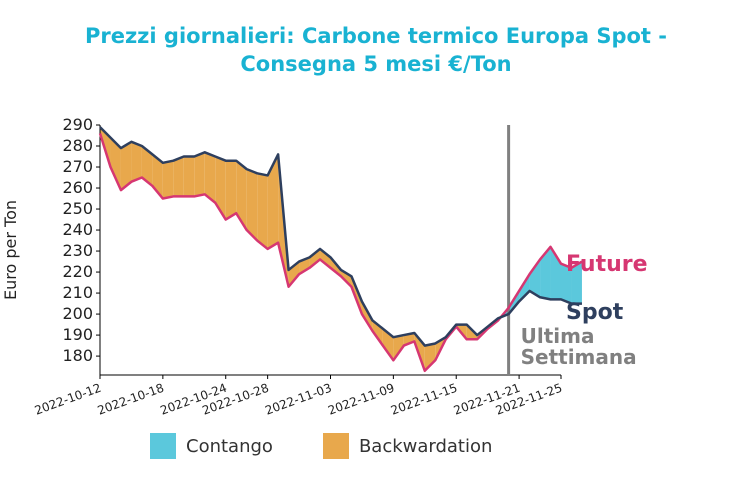 Image resolution: width=752 pixels, height=504 pixels. Describe the element at coordinates (77, 292) in the screenshot. I see `y-tick-label: 210` at that location.